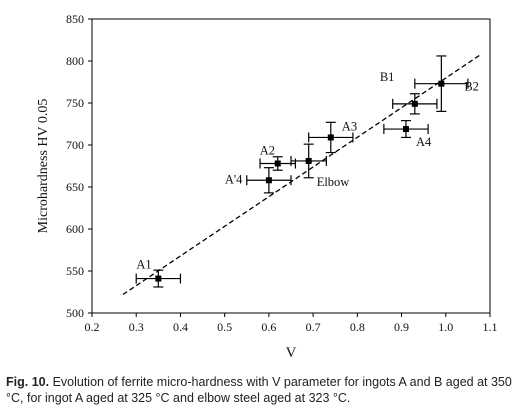 This screenshot has height=420, width=529. I want to click on point-label: A2, so click(267, 150).